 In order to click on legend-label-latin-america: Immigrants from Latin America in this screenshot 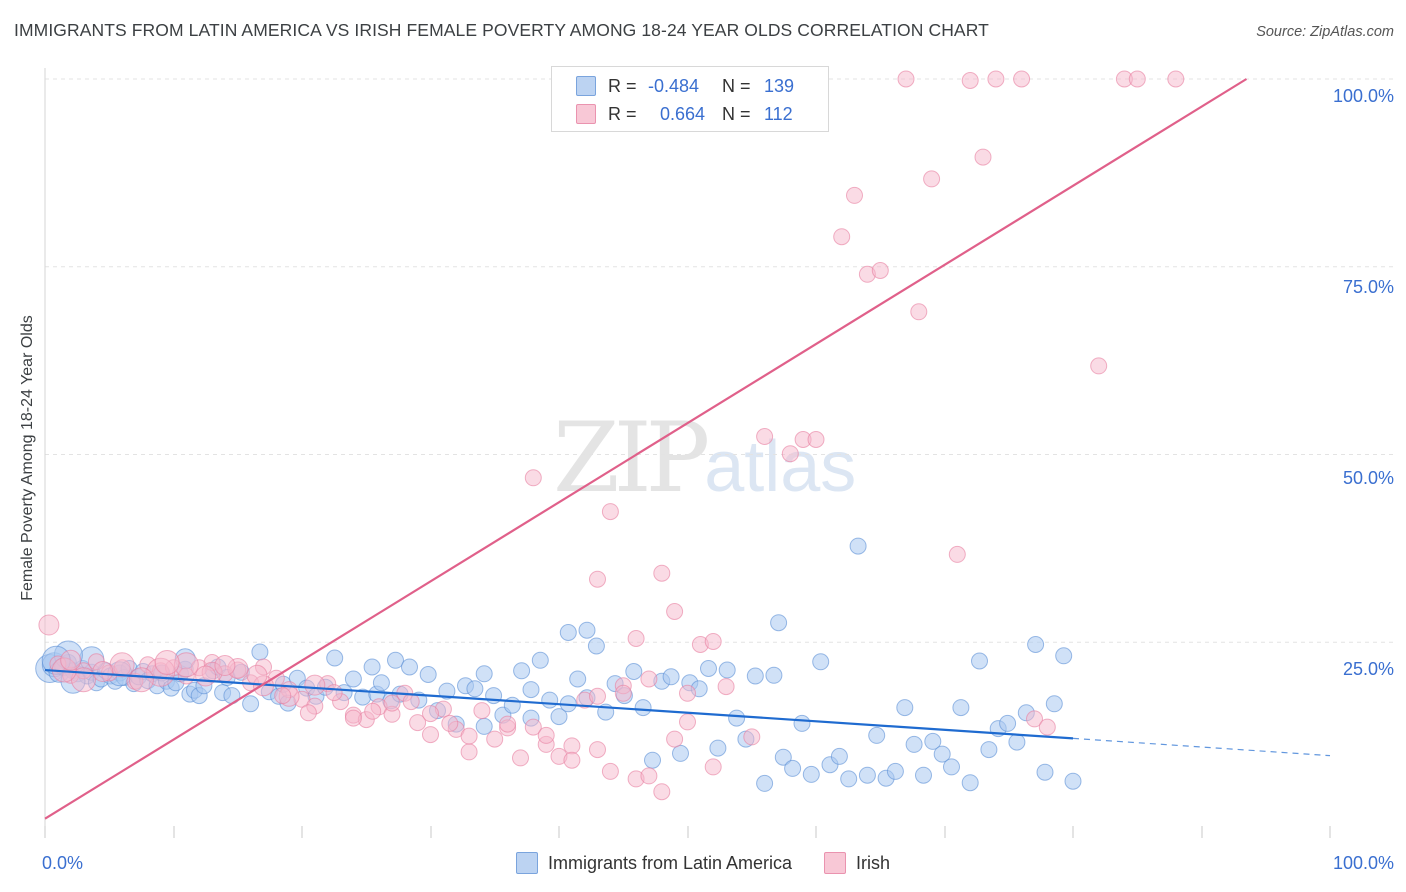, I will do `click(670, 862)`.